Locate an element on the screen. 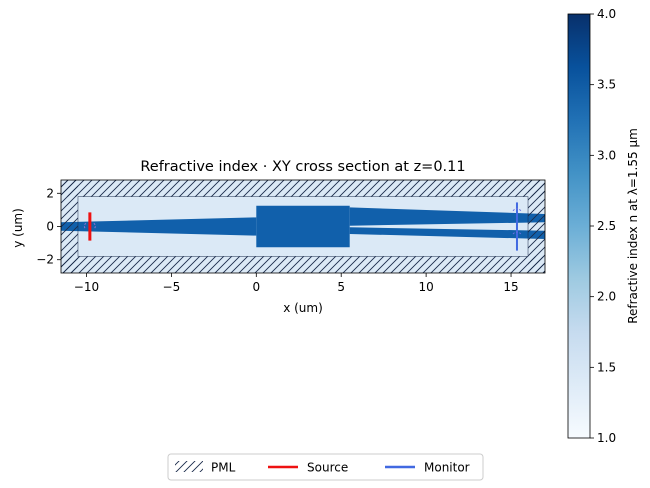 The height and width of the screenshot is (488, 650). x-axis: −10 −5 0 5 10 15 is located at coordinates (296, 283).